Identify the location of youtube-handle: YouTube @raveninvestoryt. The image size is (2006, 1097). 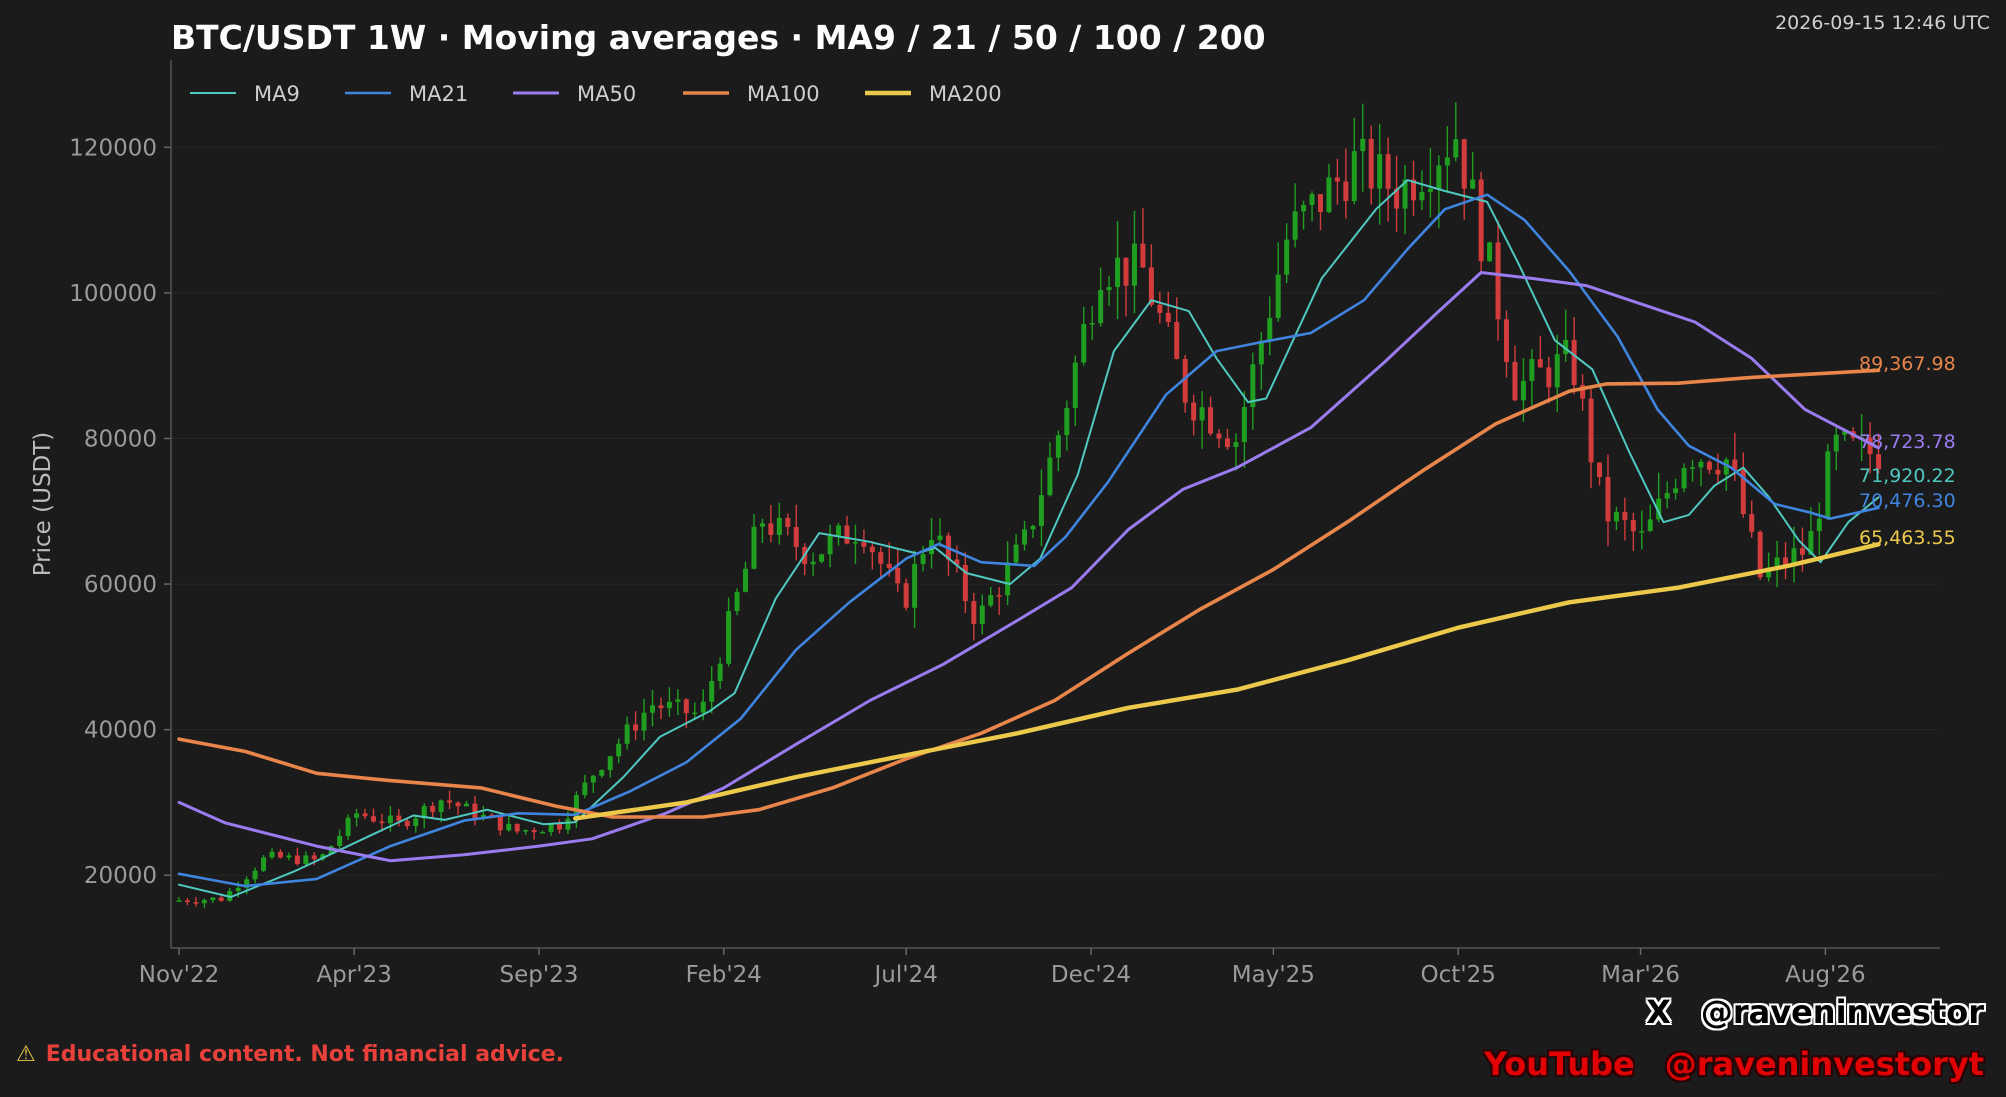
(1734, 1064).